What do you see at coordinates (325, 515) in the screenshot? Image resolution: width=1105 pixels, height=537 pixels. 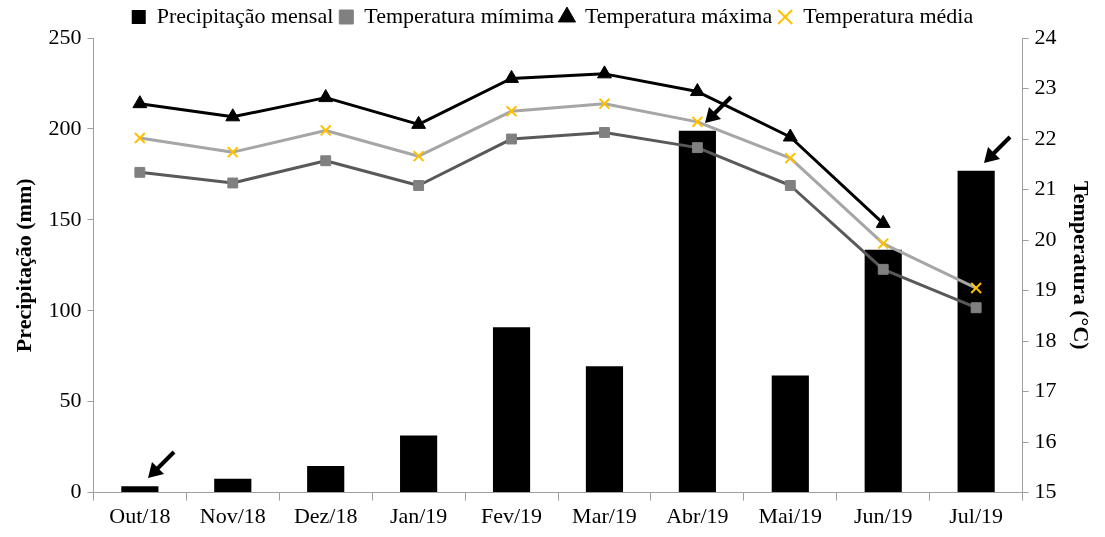 I see `x-tick-label: Dez/18` at bounding box center [325, 515].